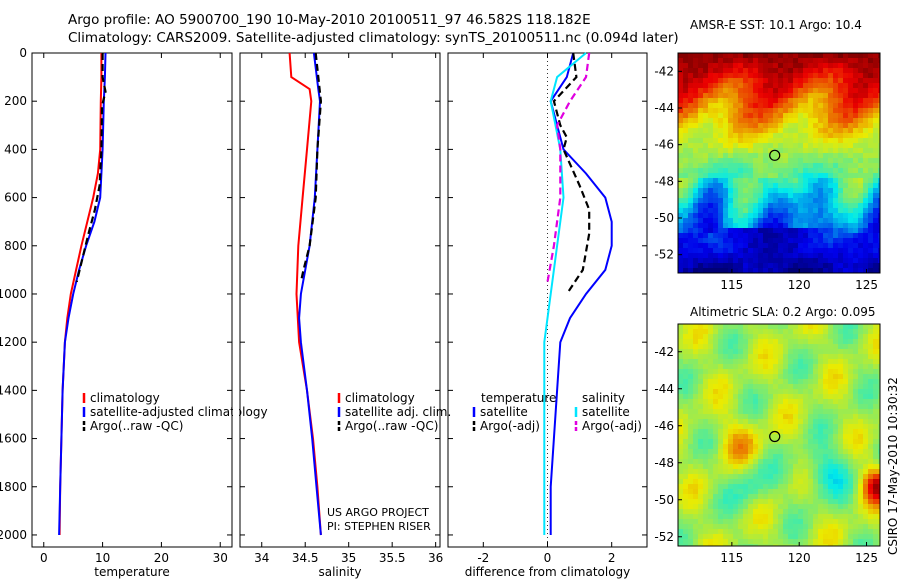  What do you see at coordinates (398, 412) in the screenshot?
I see `legend-label: satellite adj. clim.` at bounding box center [398, 412].